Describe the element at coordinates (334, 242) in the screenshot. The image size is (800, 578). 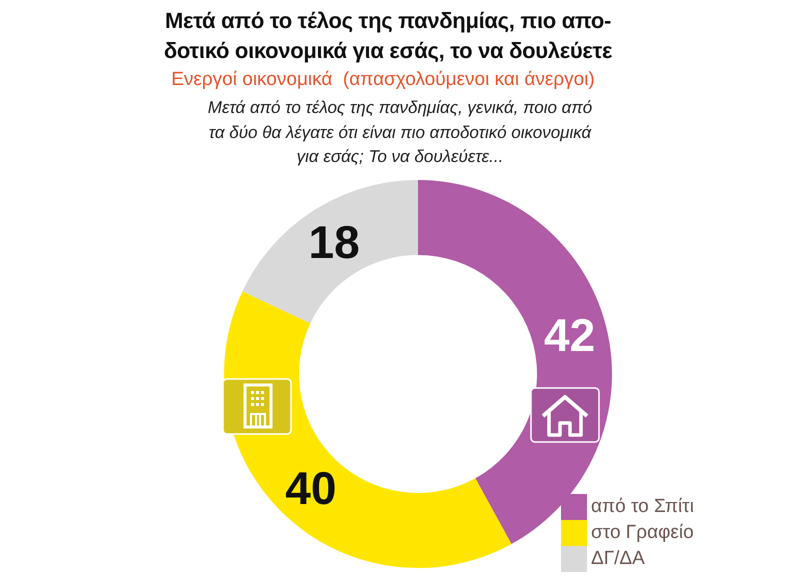
I see `data-label: 18` at that location.